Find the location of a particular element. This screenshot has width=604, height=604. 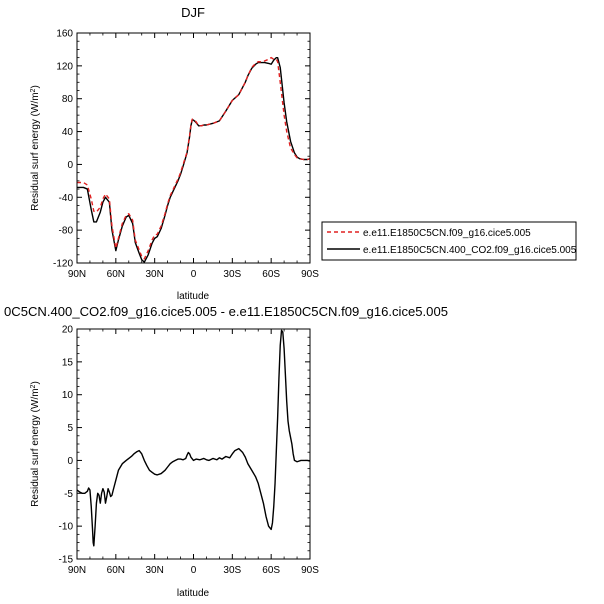

top-x-tick-label: 0 is located at coordinates (194, 274).